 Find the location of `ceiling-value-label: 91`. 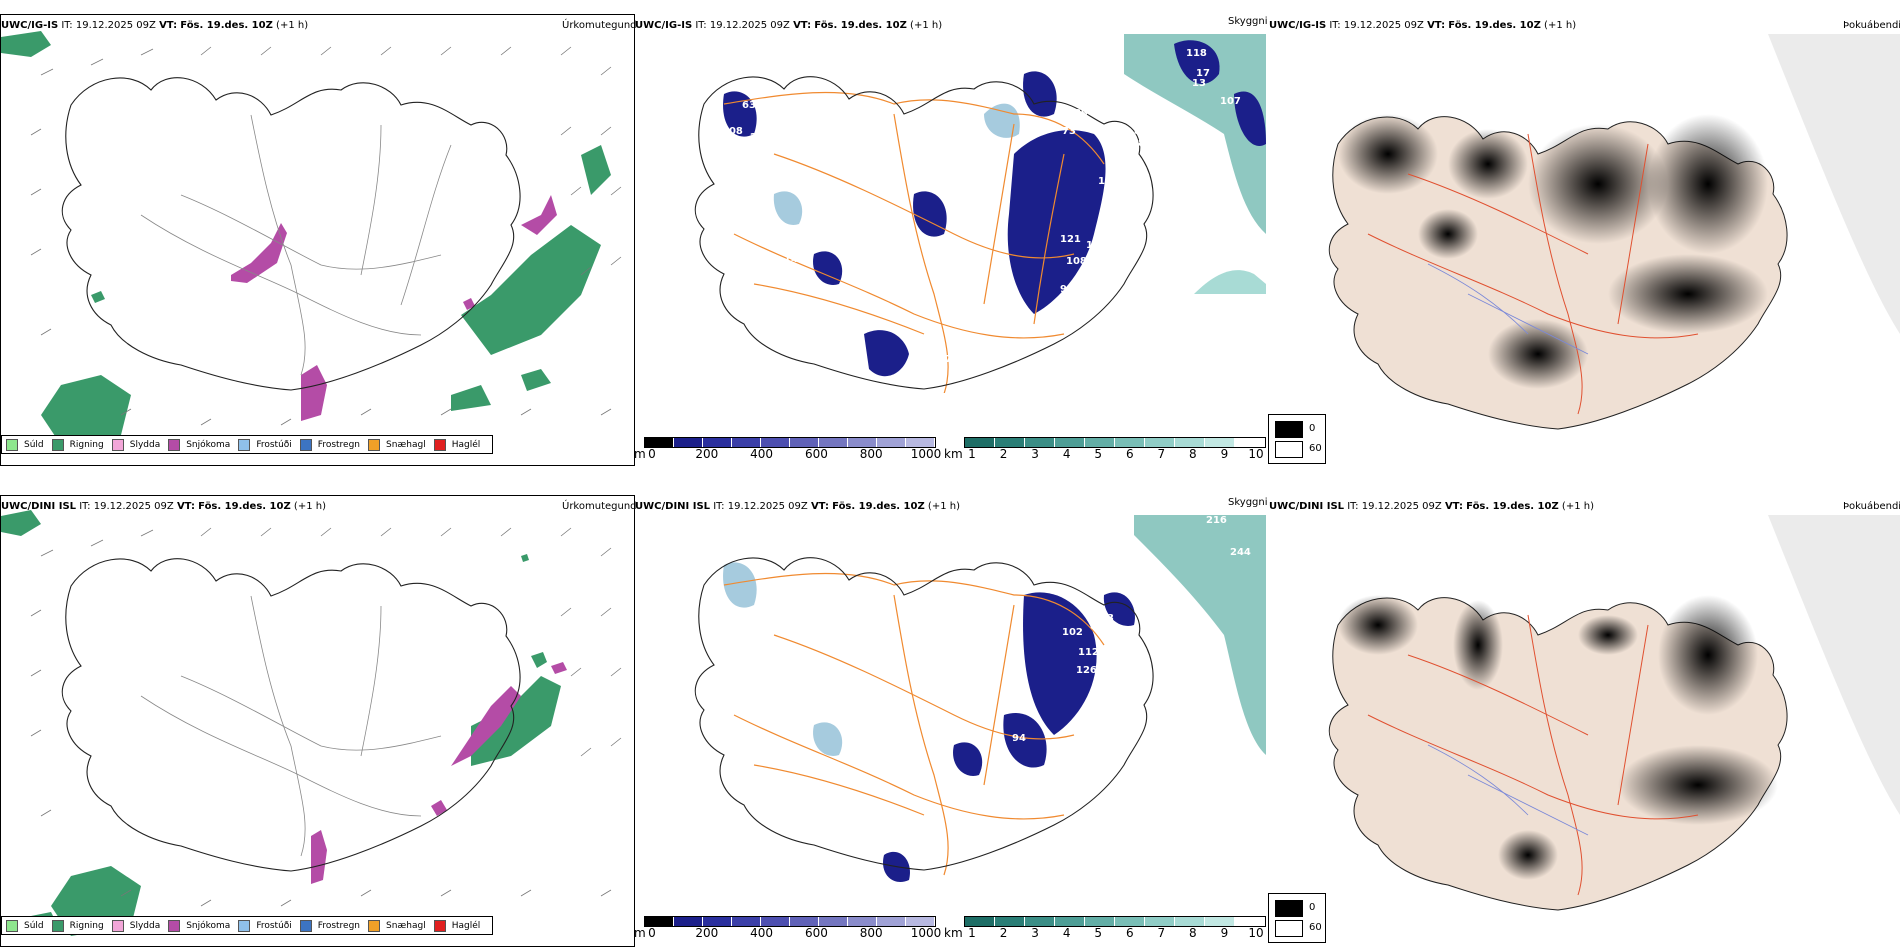

ceiling-value-label: 91 is located at coordinates (1067, 289).